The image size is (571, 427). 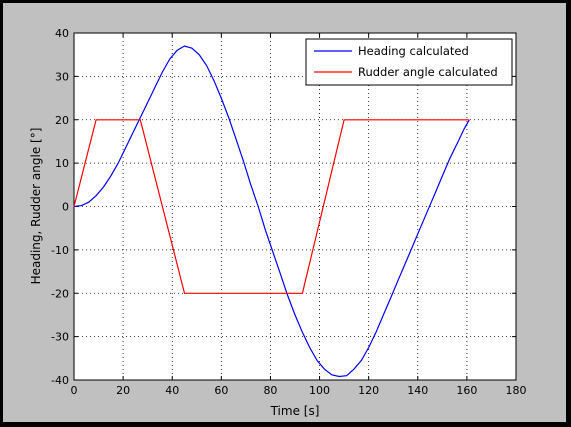 I want to click on x-tick-label: 140, so click(x=417, y=390).